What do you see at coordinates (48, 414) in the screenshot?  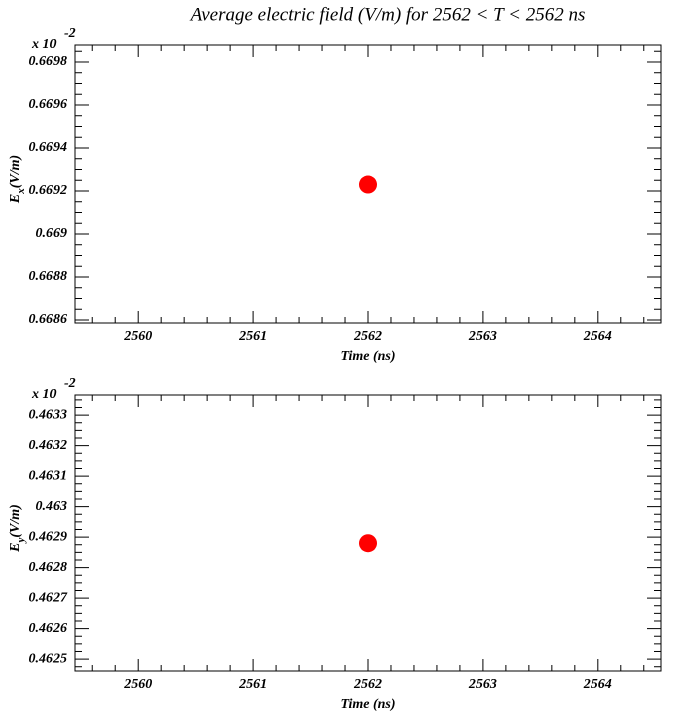 I see `y-tick-label: 0.4633` at bounding box center [48, 414].